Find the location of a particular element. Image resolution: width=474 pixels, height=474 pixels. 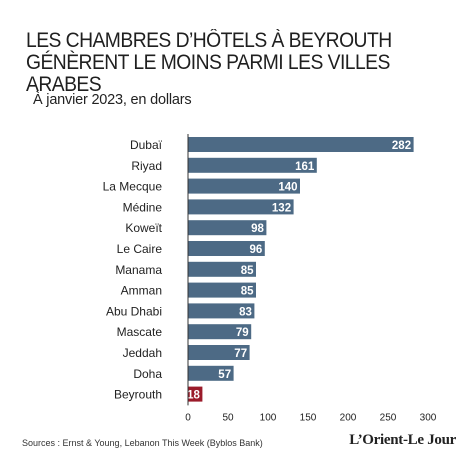

data-label: 132 is located at coordinates (281, 208).